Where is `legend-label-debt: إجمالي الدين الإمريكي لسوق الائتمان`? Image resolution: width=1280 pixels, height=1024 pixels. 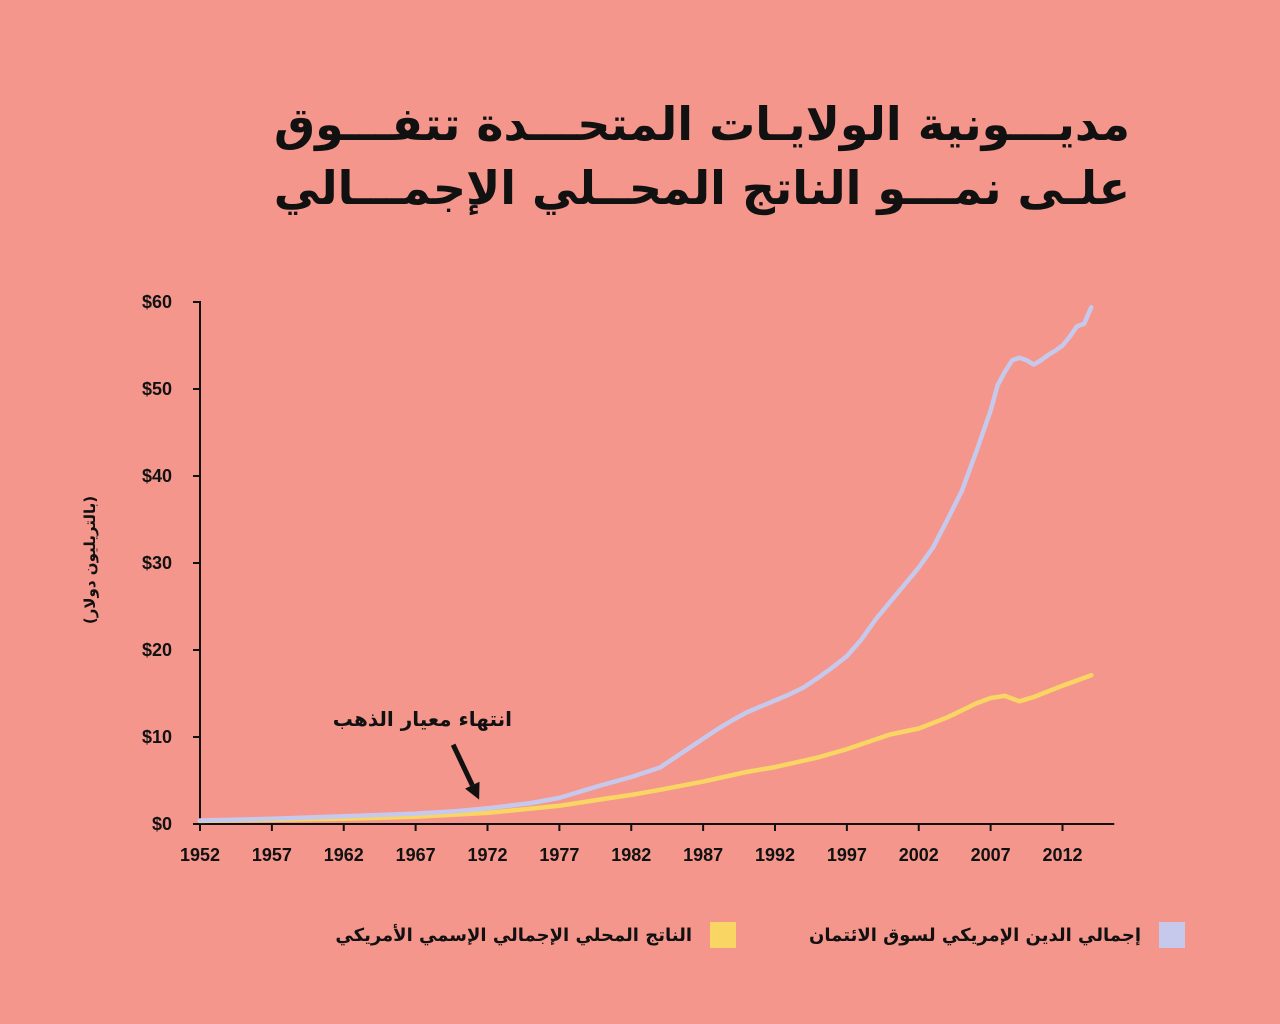 legend-label-debt: إجمالي الدين الإمريكي لسوق الائتمان is located at coordinates (975, 935).